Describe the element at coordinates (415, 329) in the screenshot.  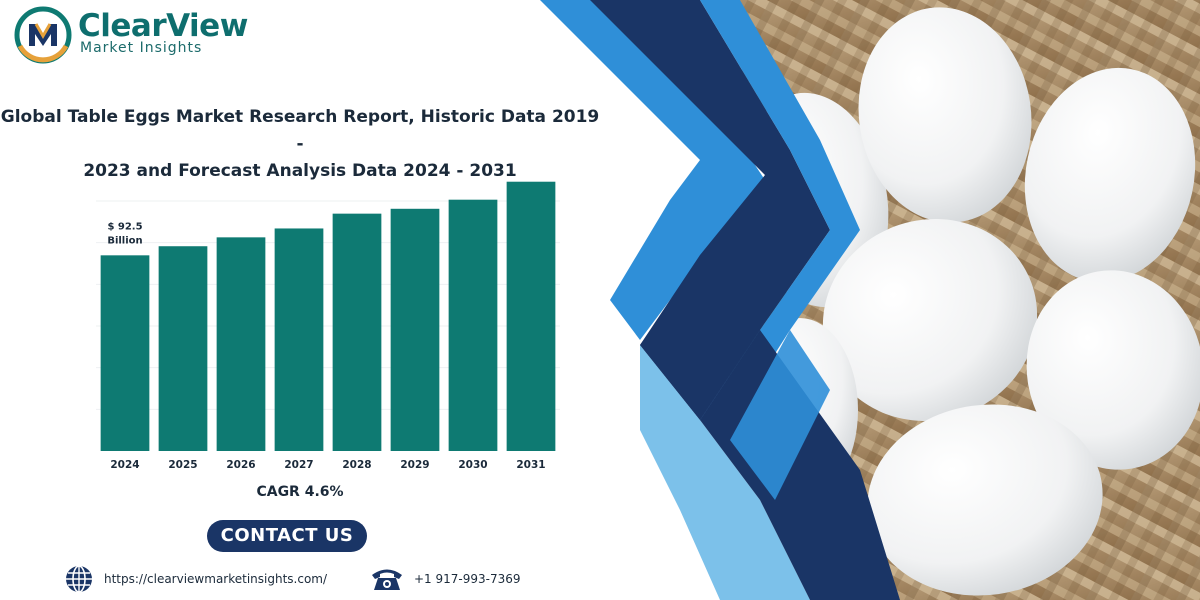
I see `bar-2029` at that location.